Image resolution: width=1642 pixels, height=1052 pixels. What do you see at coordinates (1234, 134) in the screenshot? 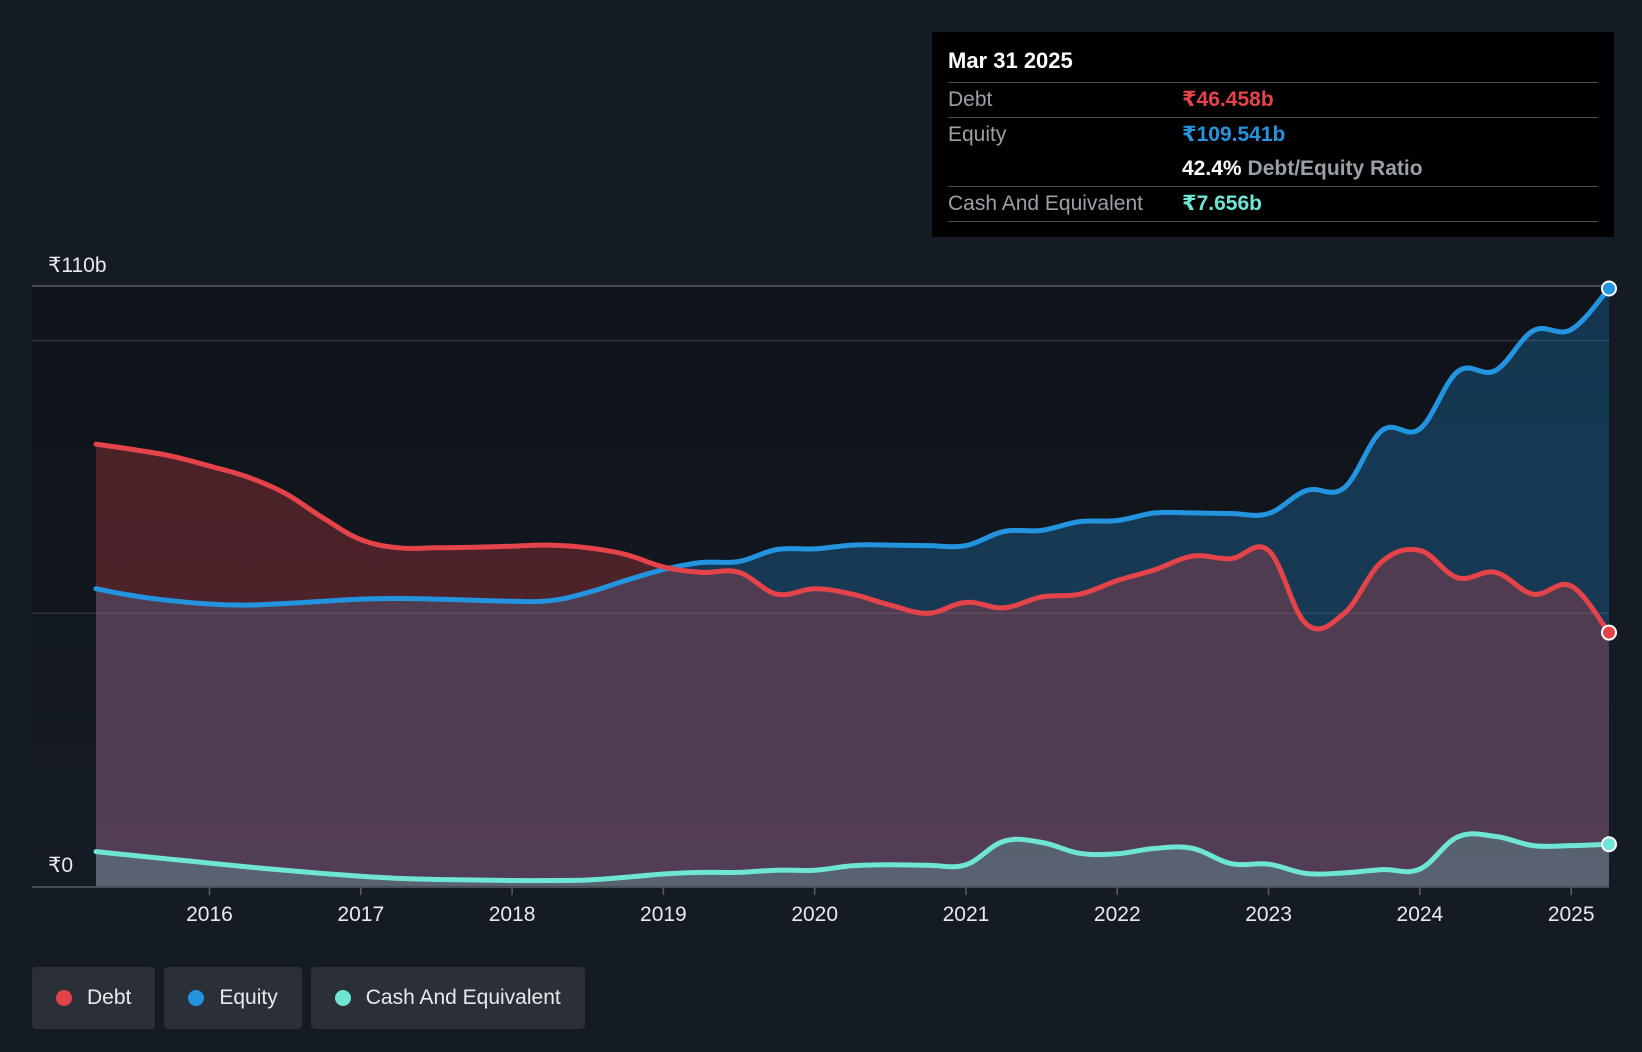
I see `tooltip-equity-value: ₹109.541b` at bounding box center [1234, 134].